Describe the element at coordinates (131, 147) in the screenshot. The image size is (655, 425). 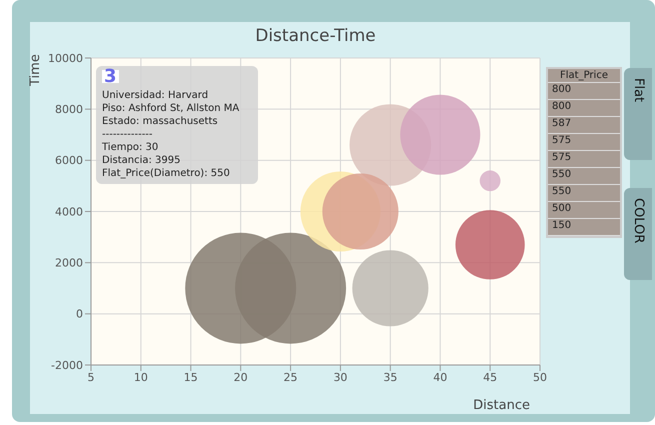
I see `annotation: Tiempo: 30` at that location.